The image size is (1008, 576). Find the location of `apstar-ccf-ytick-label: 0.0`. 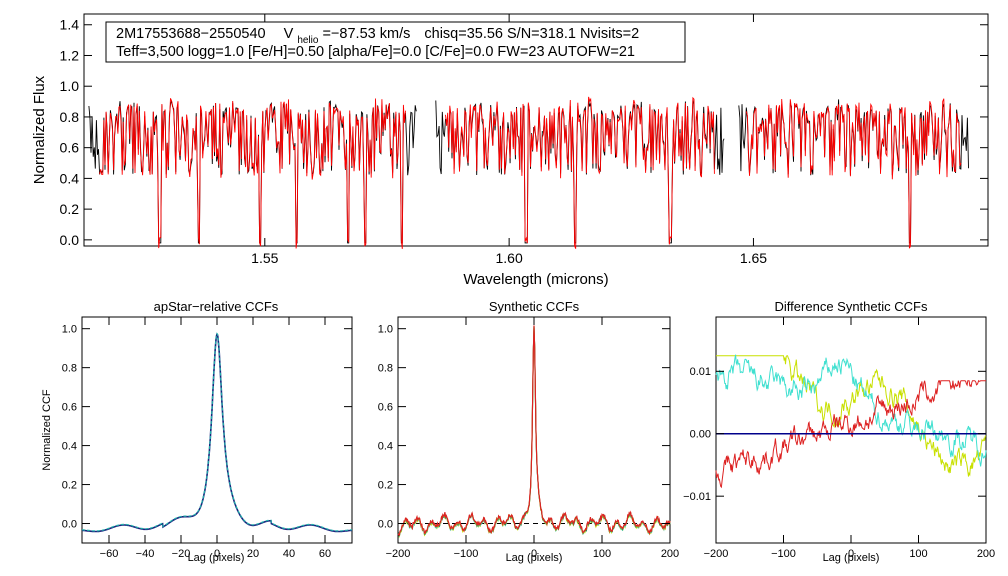

apstar-ccf-ytick-label: 0.0 is located at coordinates (69, 524).